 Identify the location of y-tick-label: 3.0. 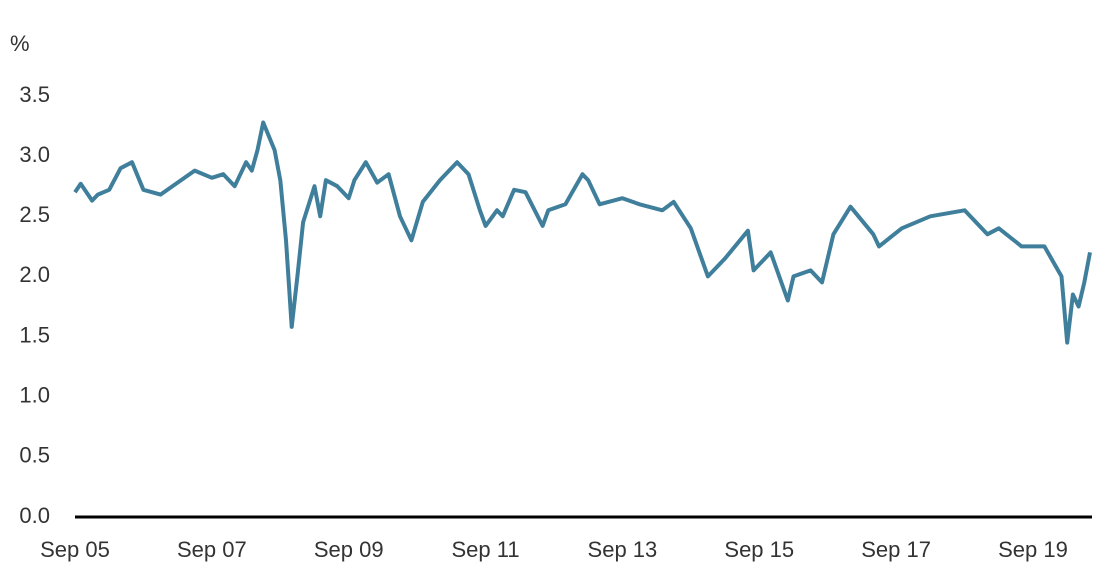
(34, 154).